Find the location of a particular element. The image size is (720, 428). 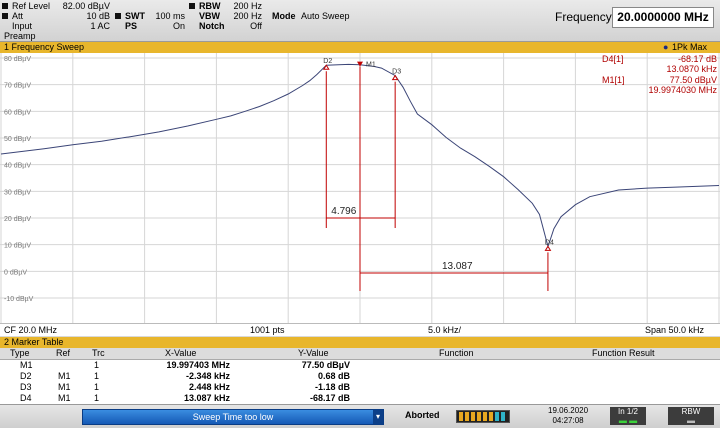

table-row: M1 1 19.997403 MHz 77.50 dBµV is located at coordinates (360, 365).